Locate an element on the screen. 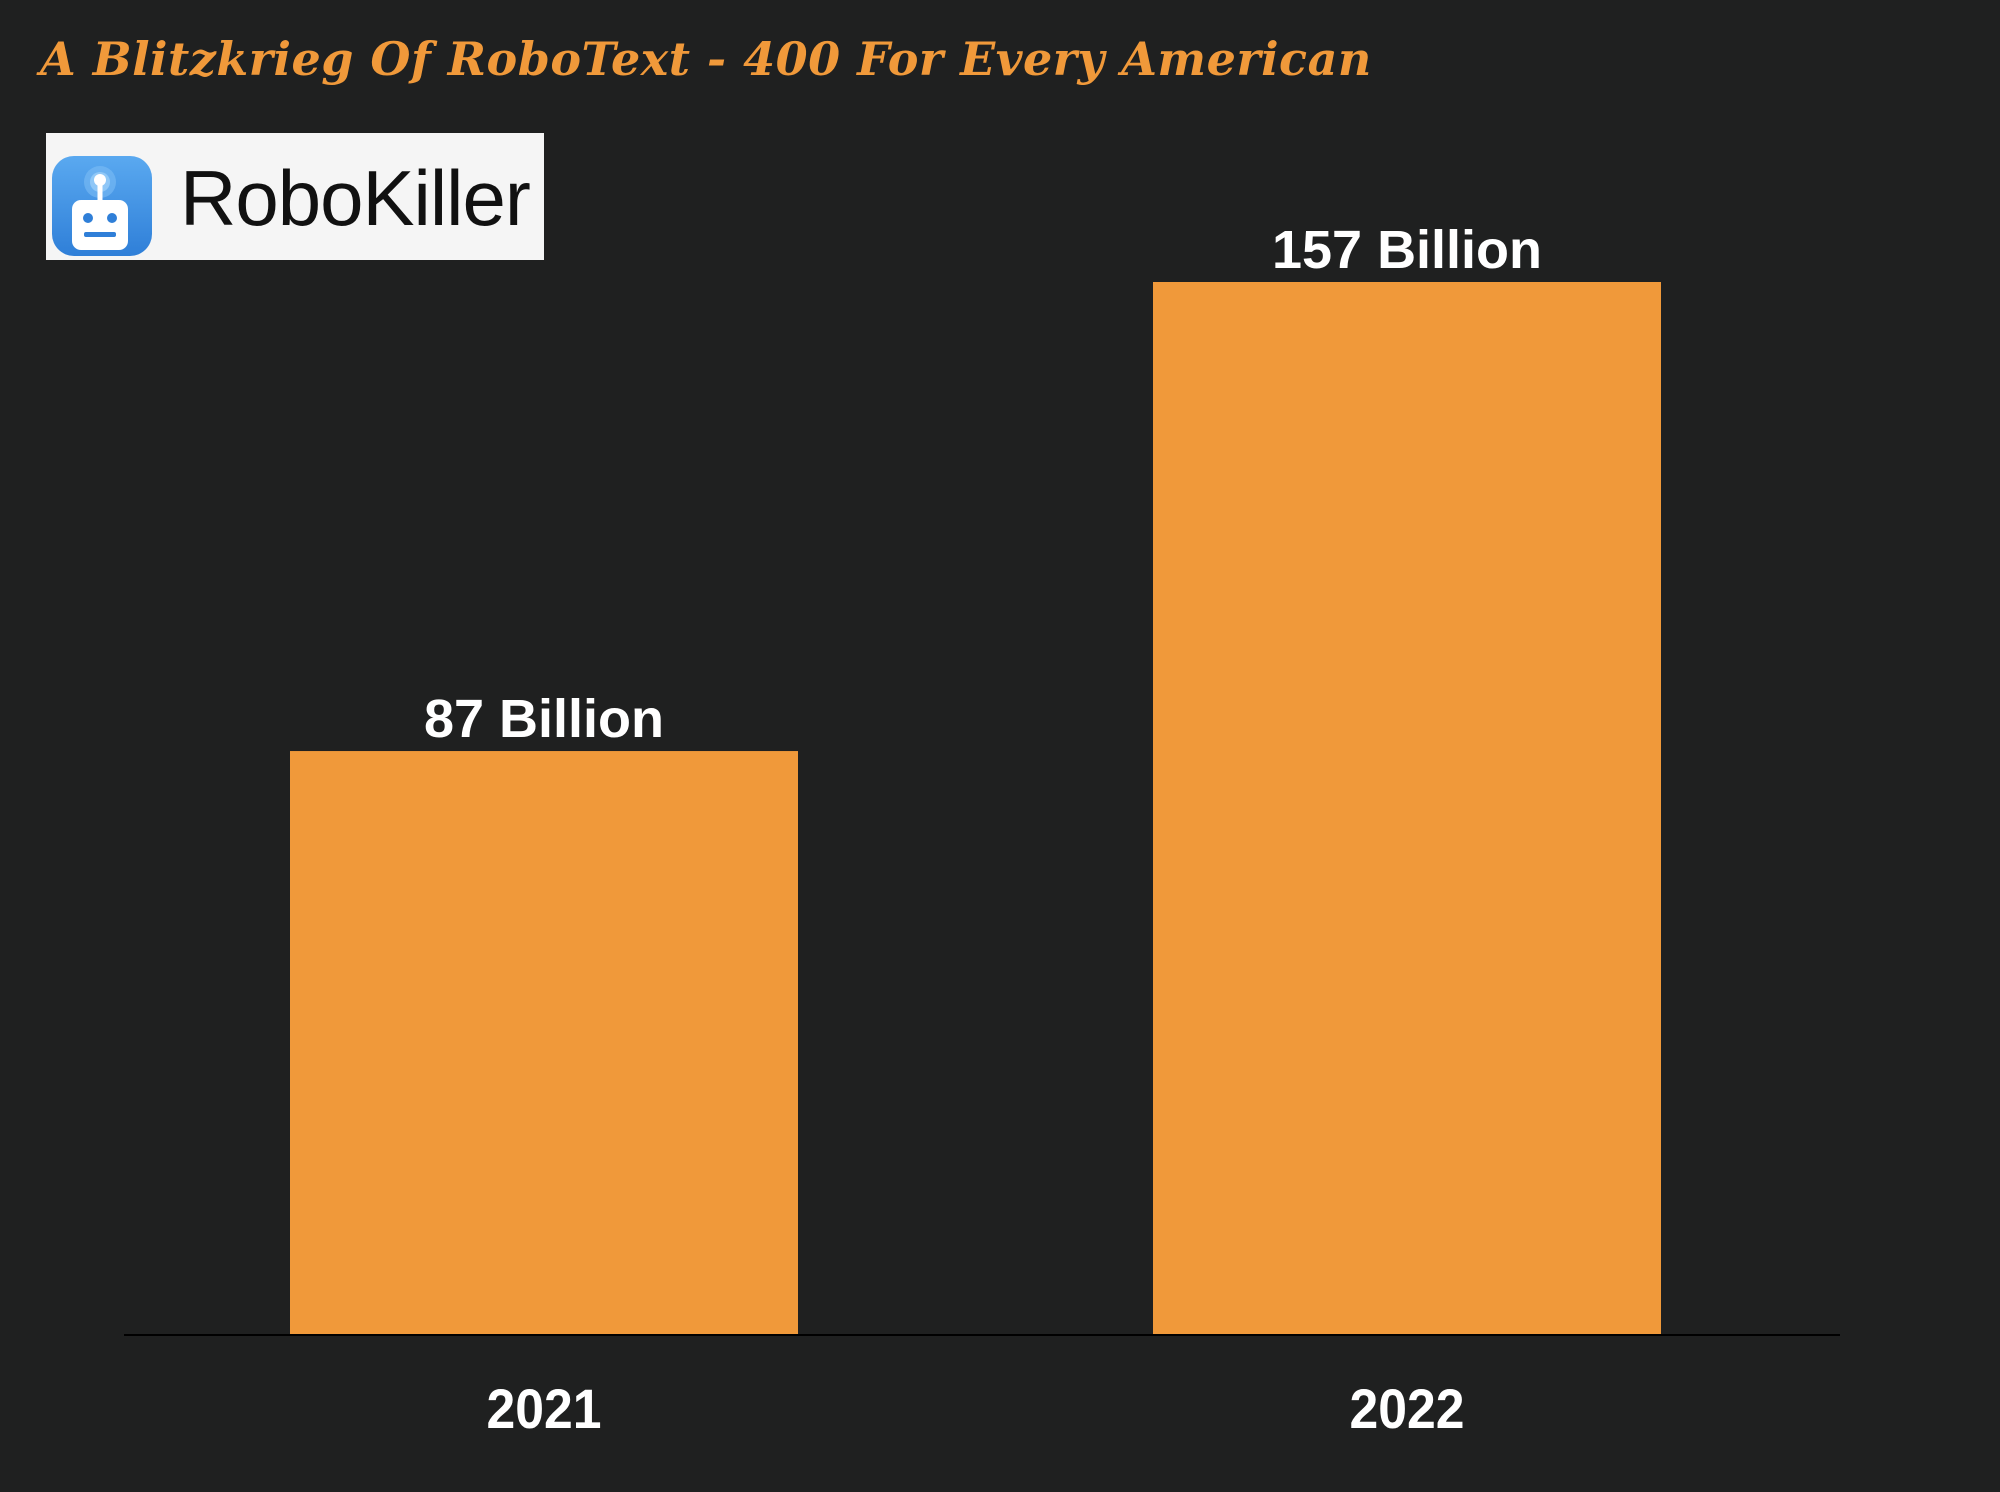 The width and height of the screenshot is (2000, 1492). data-label-2021: 87 Billion is located at coordinates (544, 719).